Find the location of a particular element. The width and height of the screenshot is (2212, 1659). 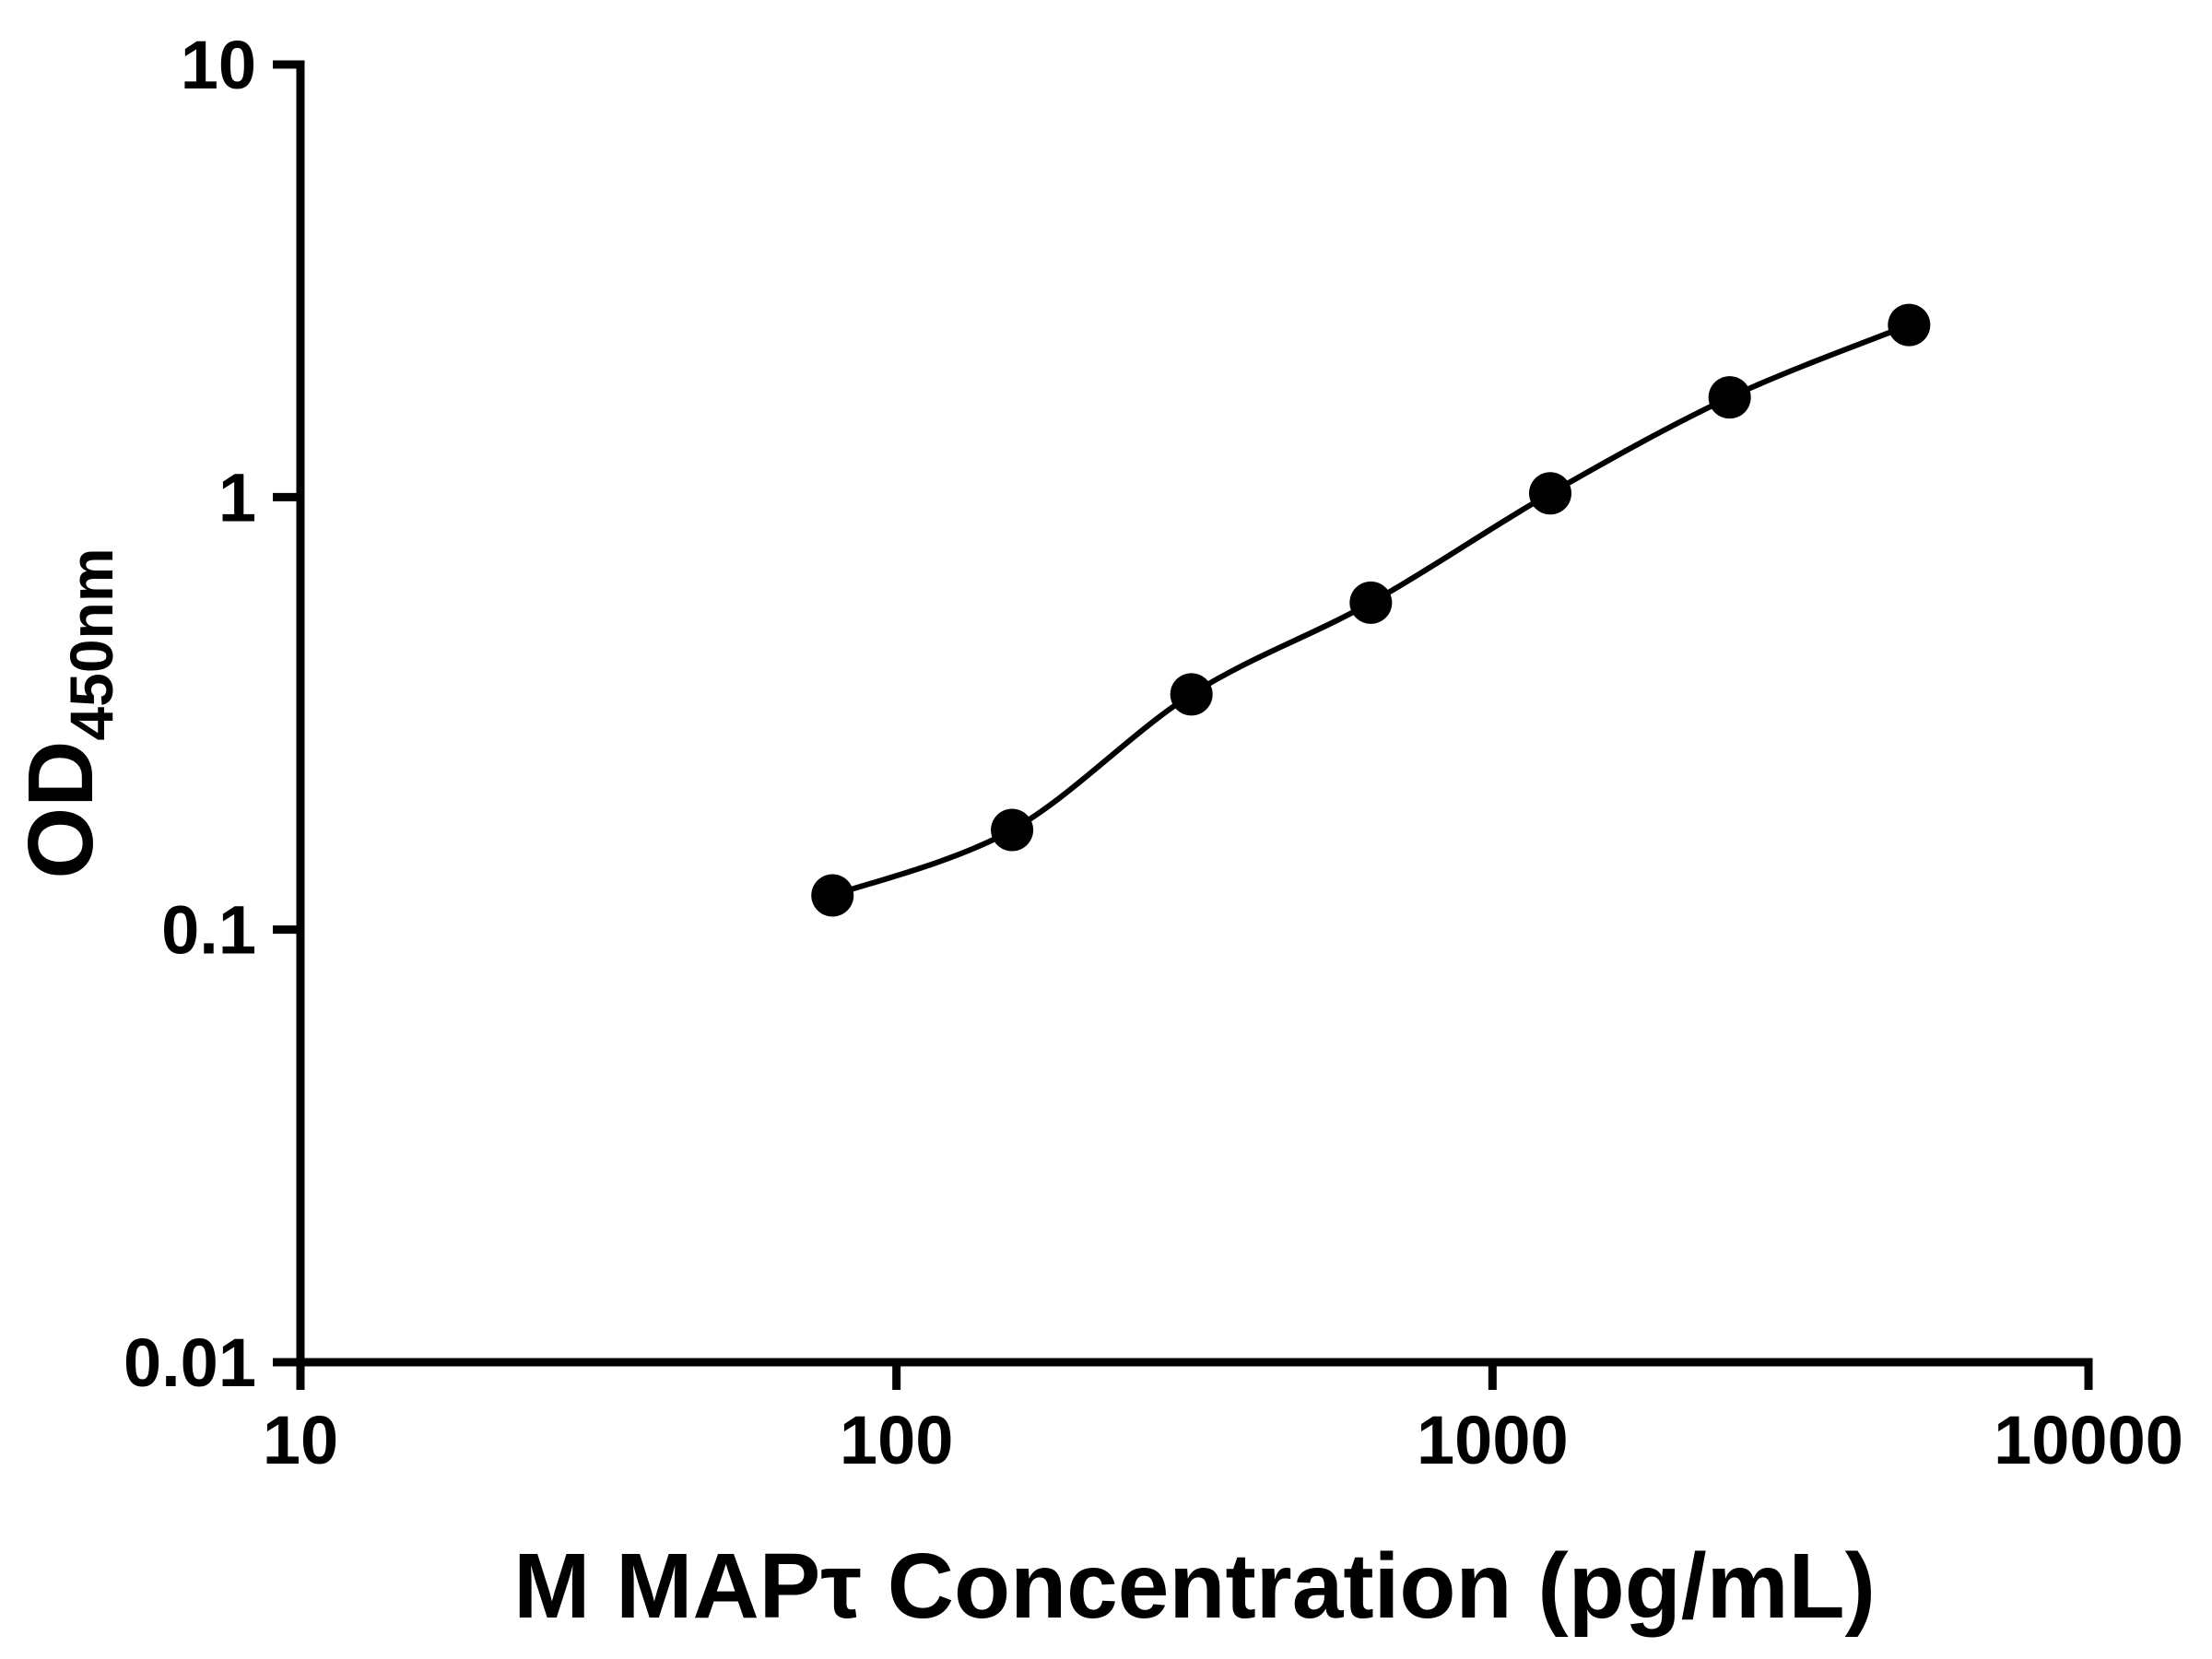

x-tick-label: 100 is located at coordinates (896, 1440).